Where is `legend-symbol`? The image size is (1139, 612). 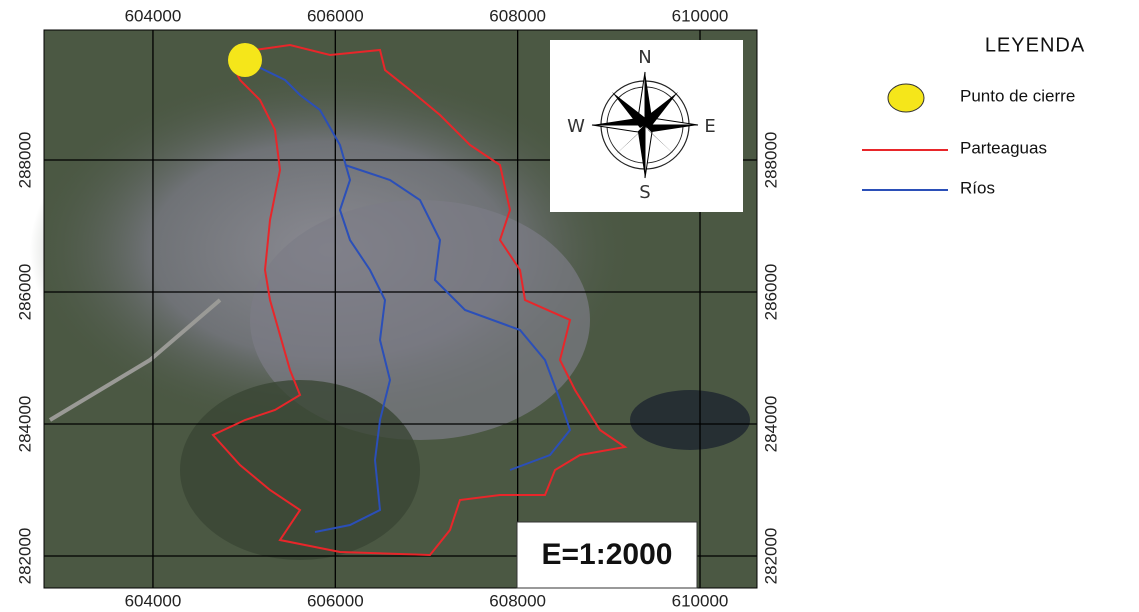
legend-symbol is located at coordinates (906, 98).